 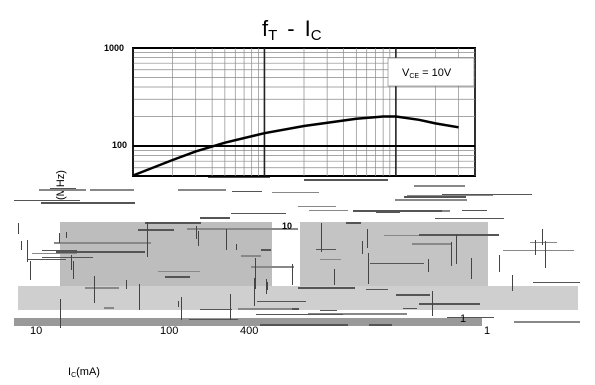 What do you see at coordinates (169, 331) in the screenshot?
I see `x-tick-label: 100` at bounding box center [169, 331].